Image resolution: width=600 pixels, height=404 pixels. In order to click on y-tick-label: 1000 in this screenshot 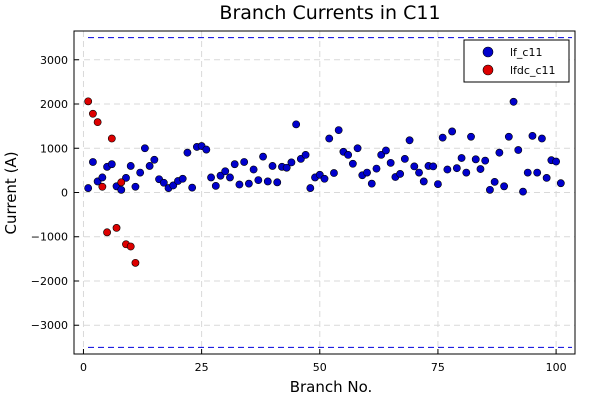, I will do `click(54, 148)`.